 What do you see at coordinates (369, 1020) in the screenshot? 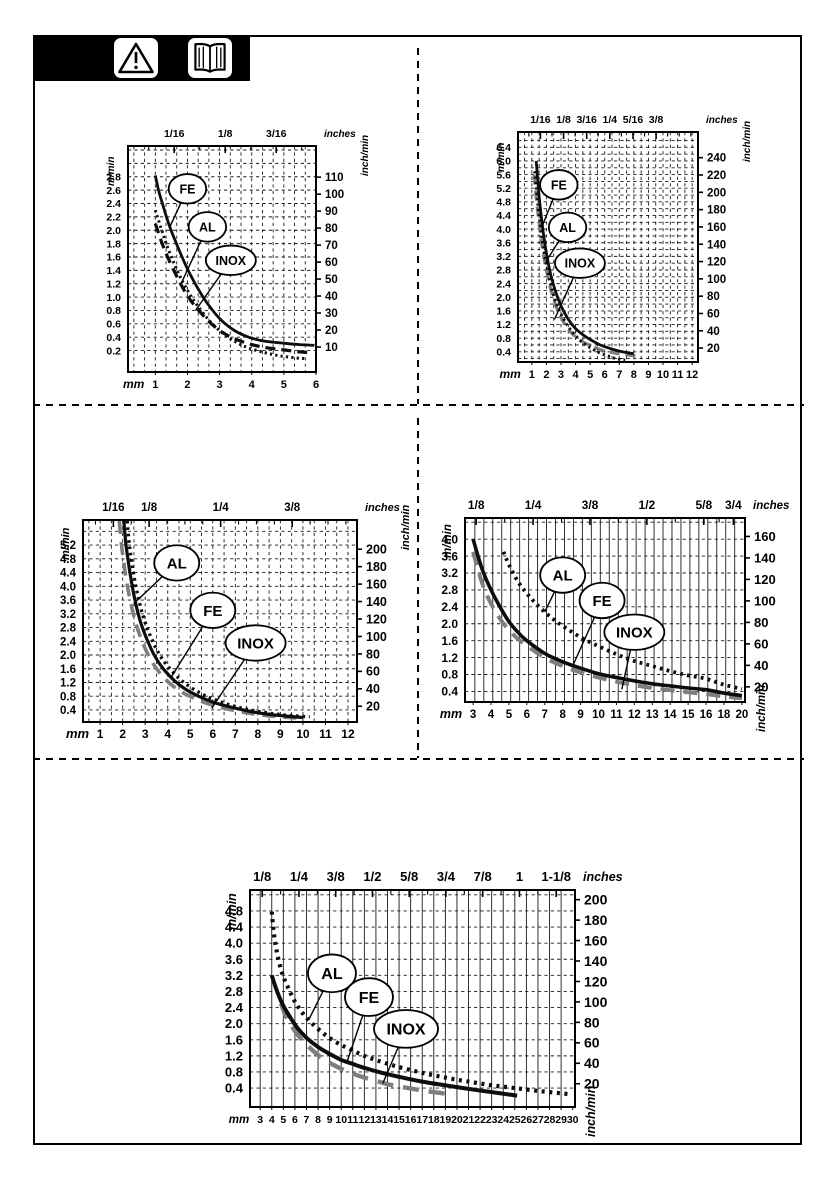
I see `label-fe: FE` at bounding box center [369, 1020].